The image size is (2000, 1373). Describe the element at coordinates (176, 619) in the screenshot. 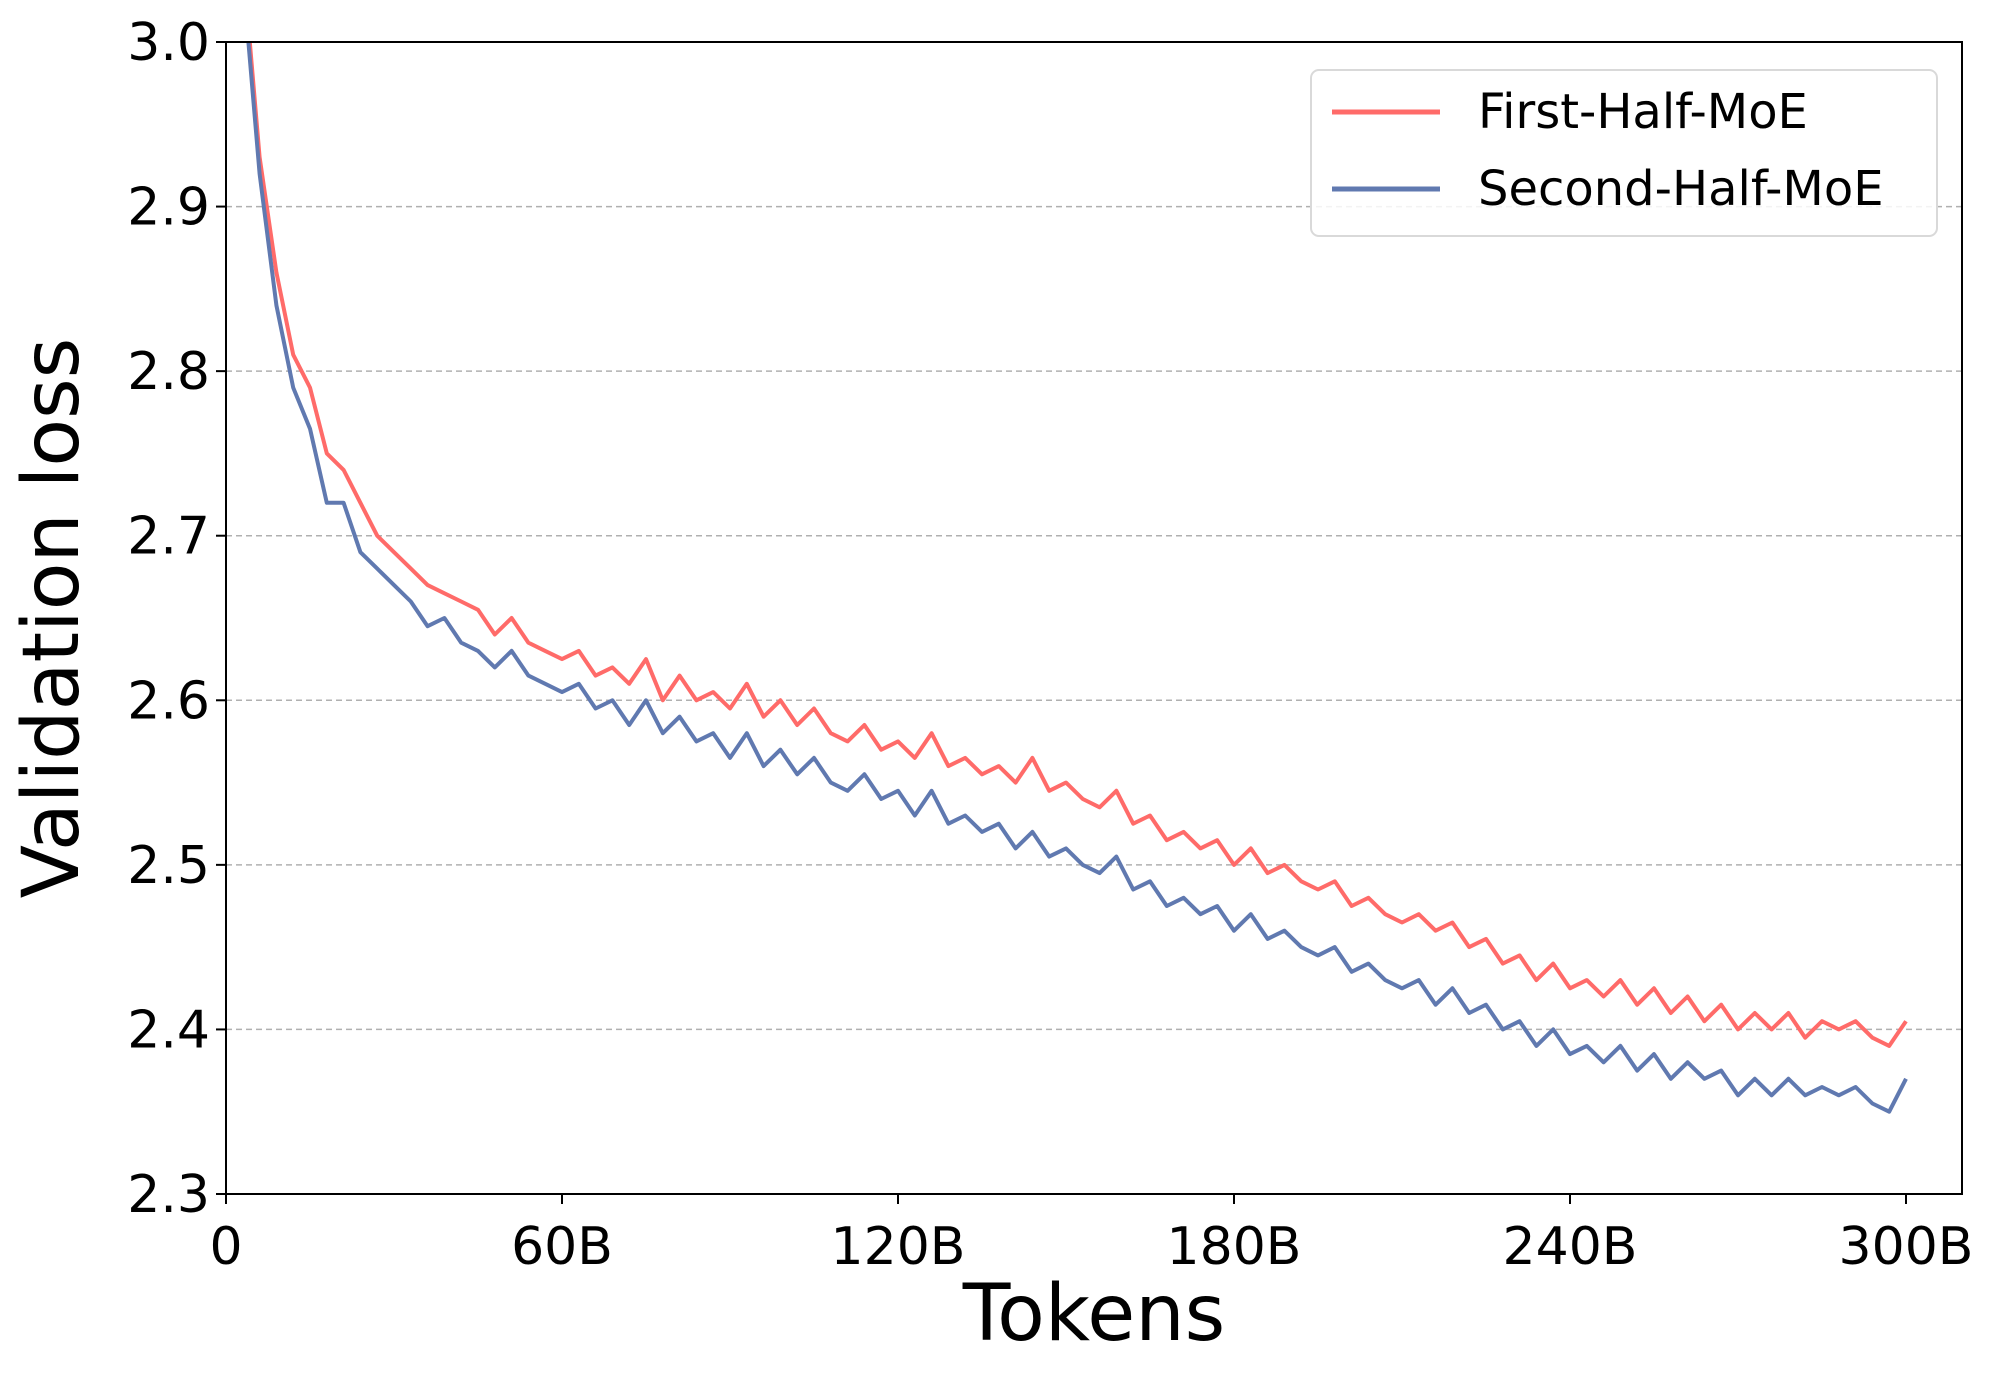

I see `y-axis: 2.3 2.4 2.5 2.6 2.7 2.8 2.9 3.0` at that location.